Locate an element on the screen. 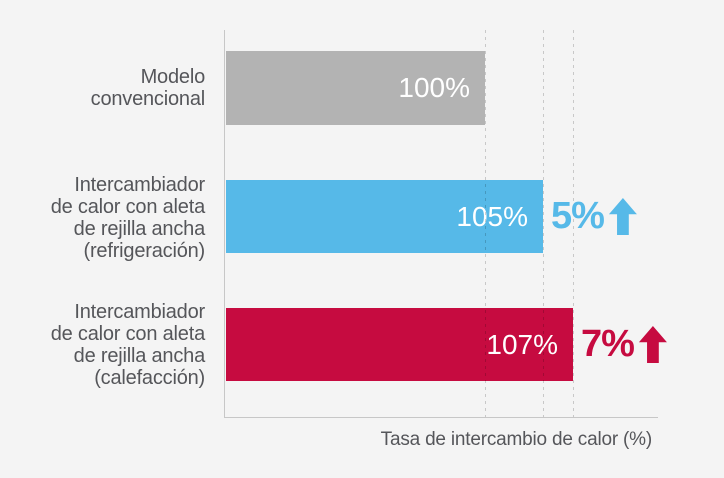  bar-value-label: 105% is located at coordinates (492, 216).